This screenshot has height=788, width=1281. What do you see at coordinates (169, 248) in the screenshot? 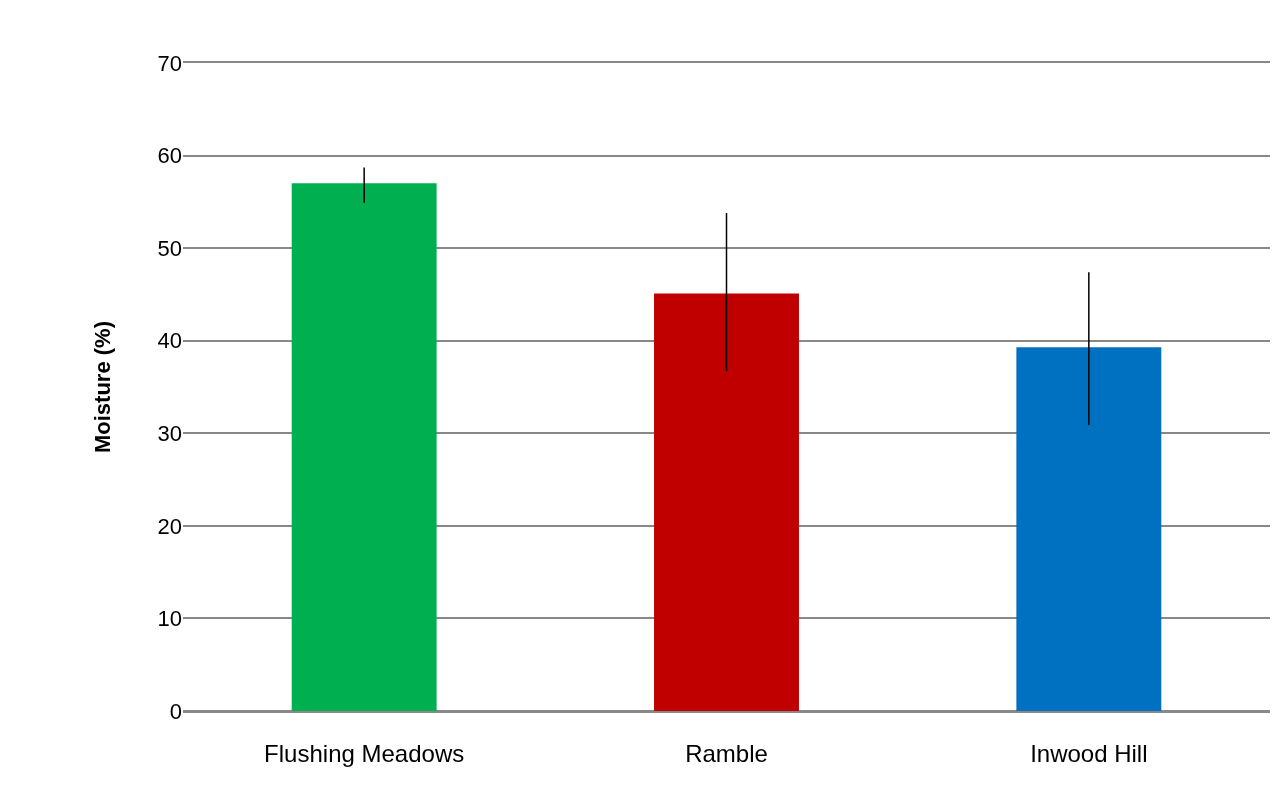
I see `y-tick-label: 50` at bounding box center [169, 248].